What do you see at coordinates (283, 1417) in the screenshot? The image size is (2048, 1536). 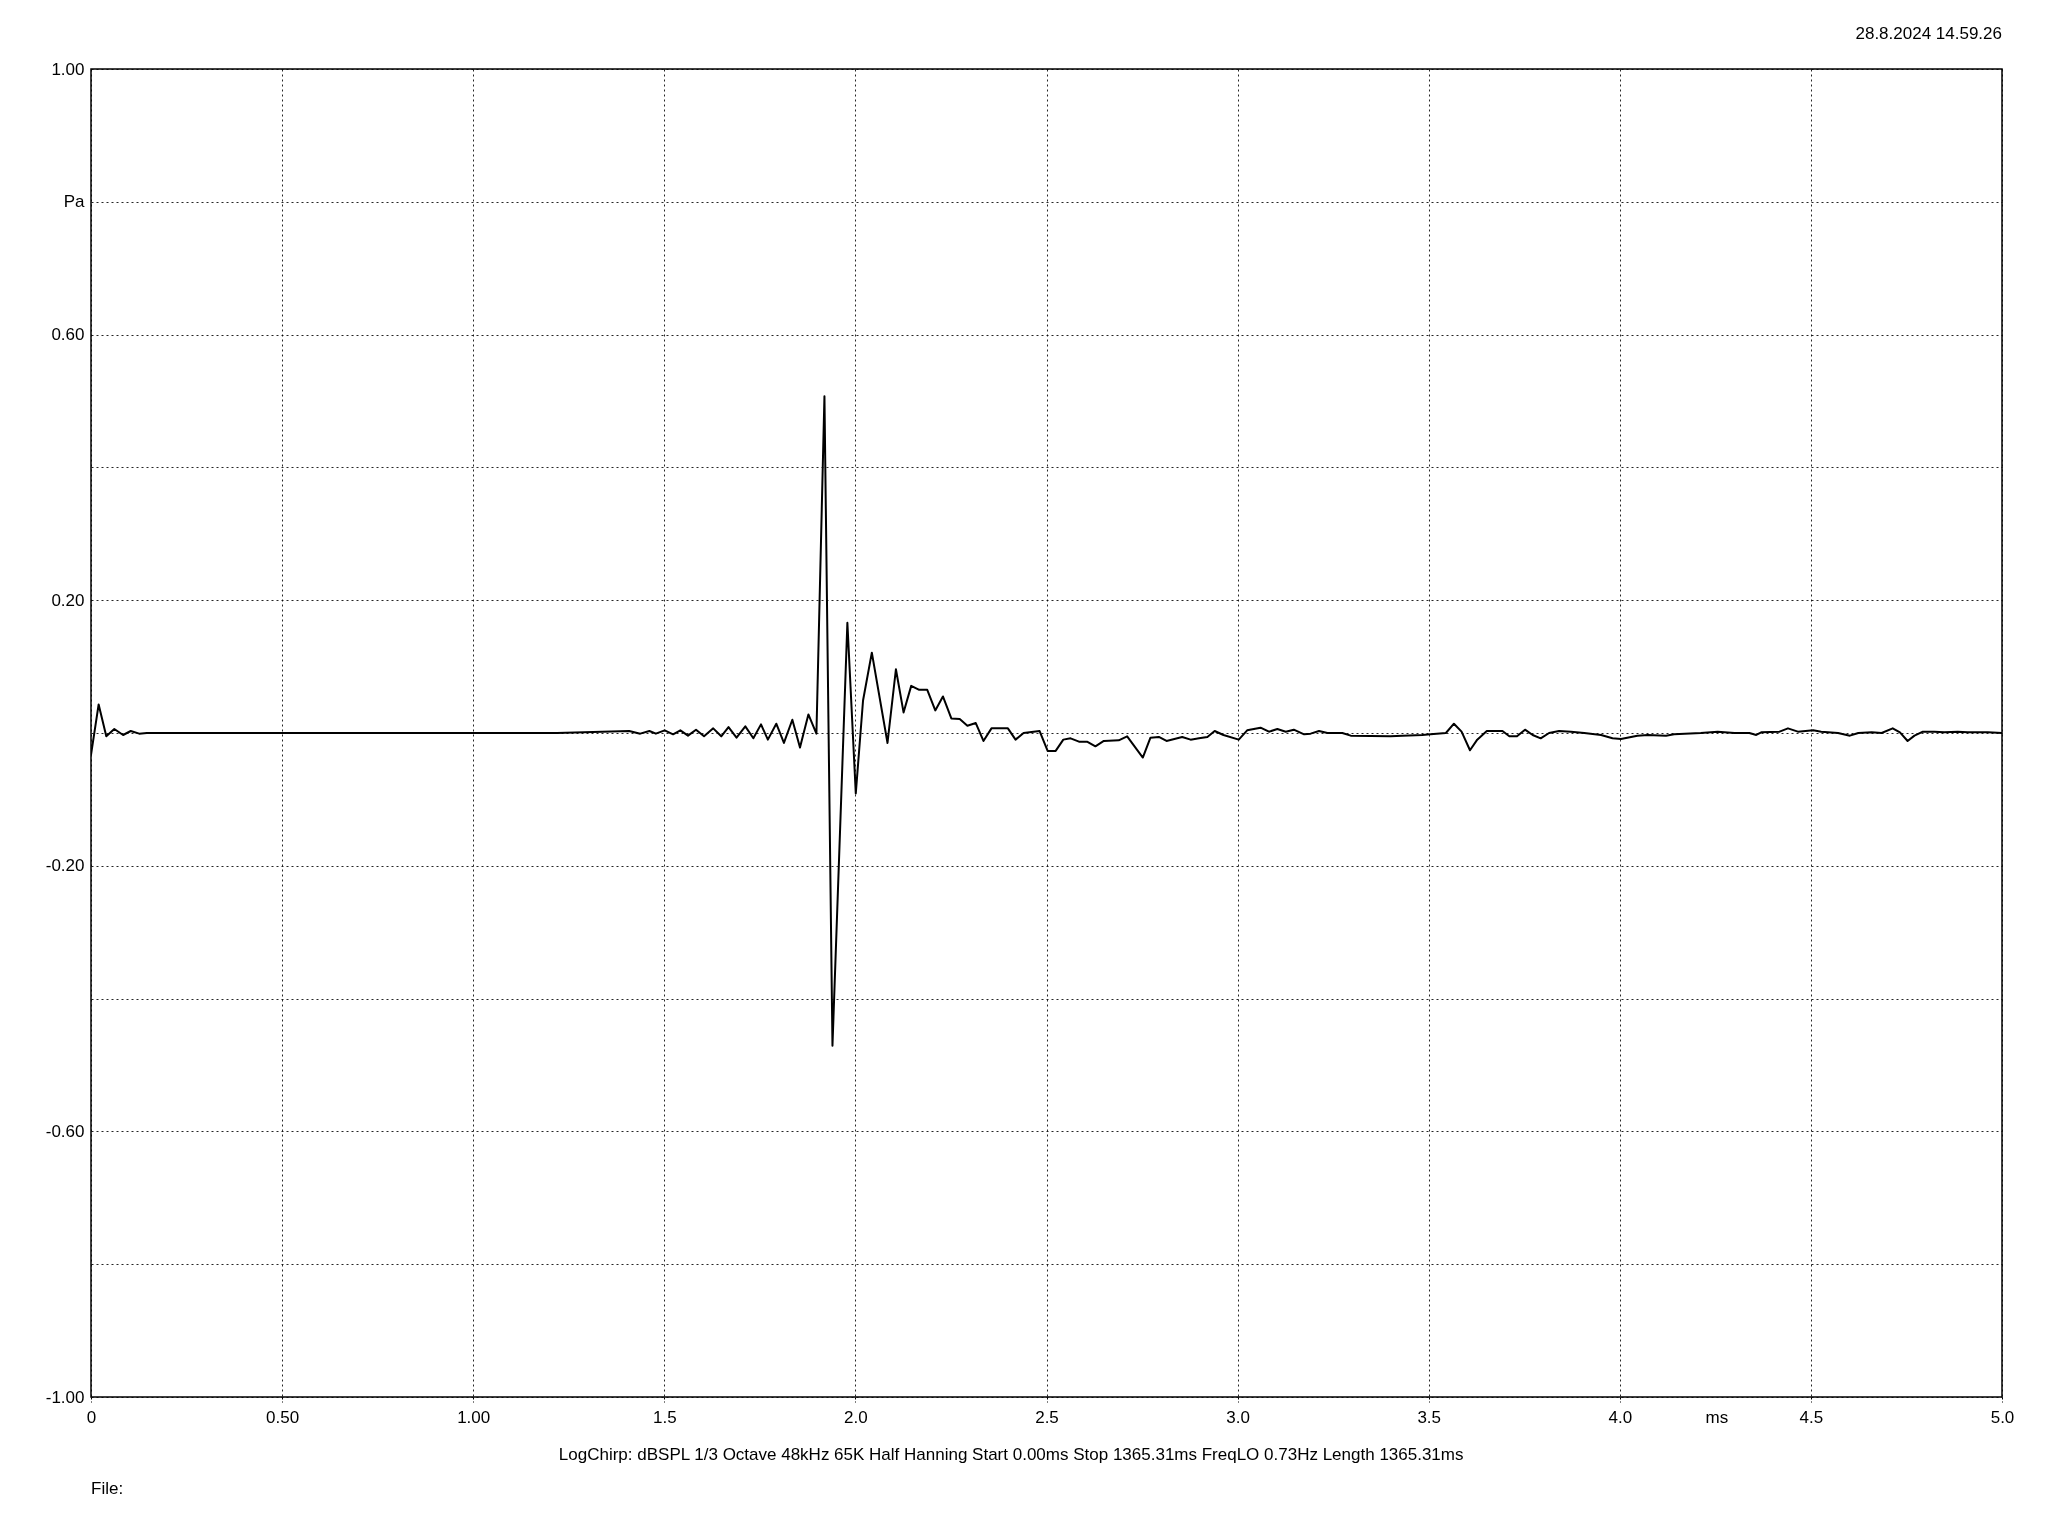 I see `x-tick-label: 0.50` at bounding box center [283, 1417].